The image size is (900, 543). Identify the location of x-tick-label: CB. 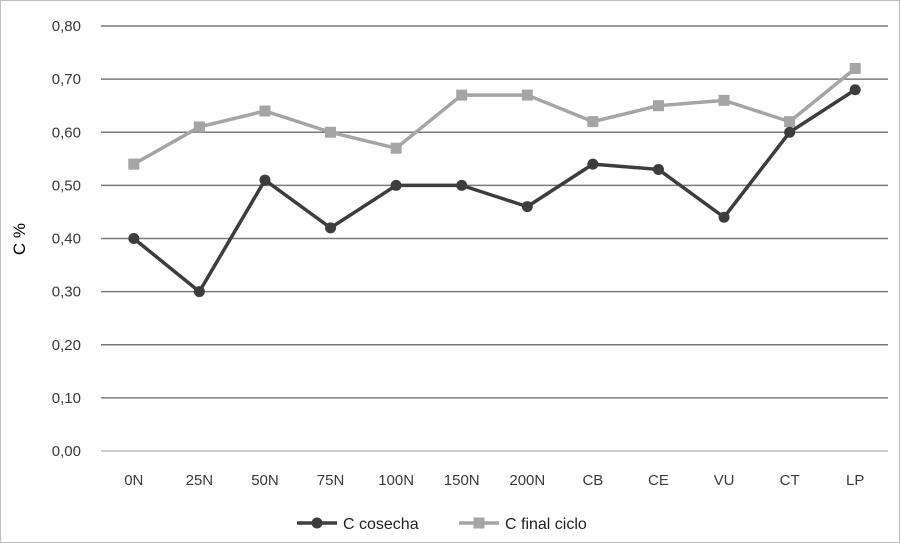
(592, 480).